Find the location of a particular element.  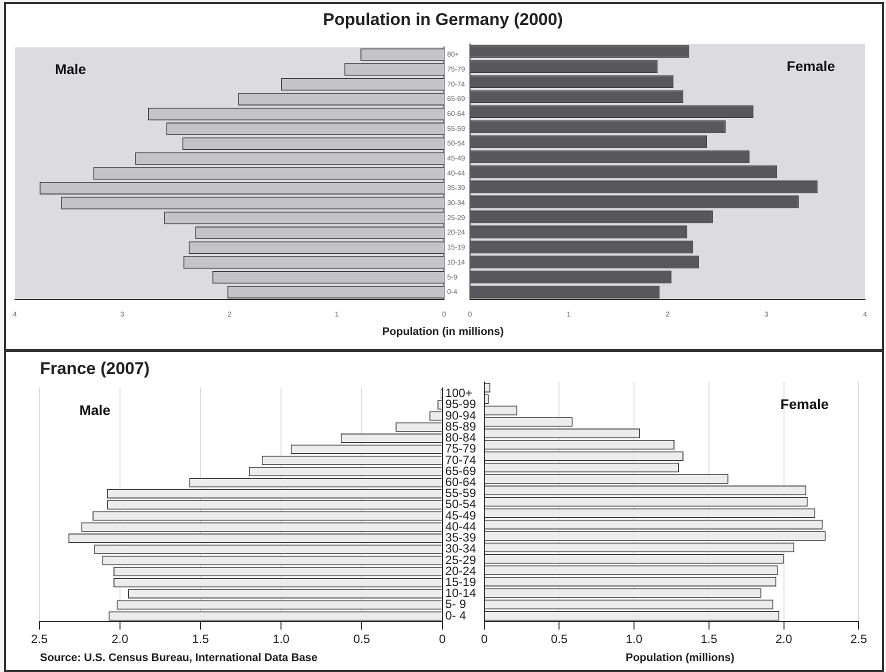

source-note: Source: U.S. Census Bureau, International Data Base is located at coordinates (179, 658).